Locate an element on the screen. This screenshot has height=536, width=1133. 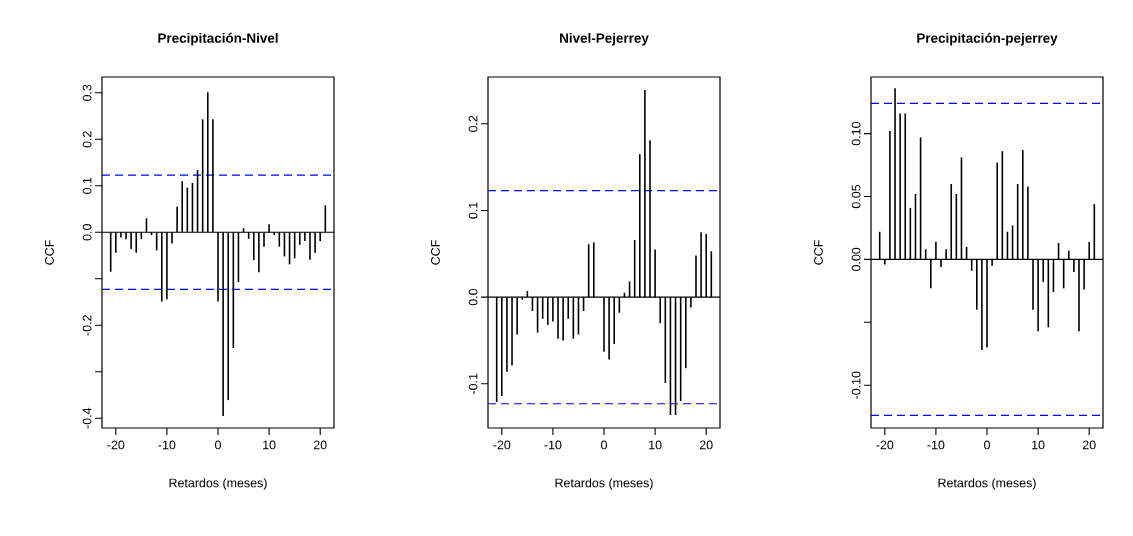
chart-title: Nivel-Pejerrey is located at coordinates (604, 39).